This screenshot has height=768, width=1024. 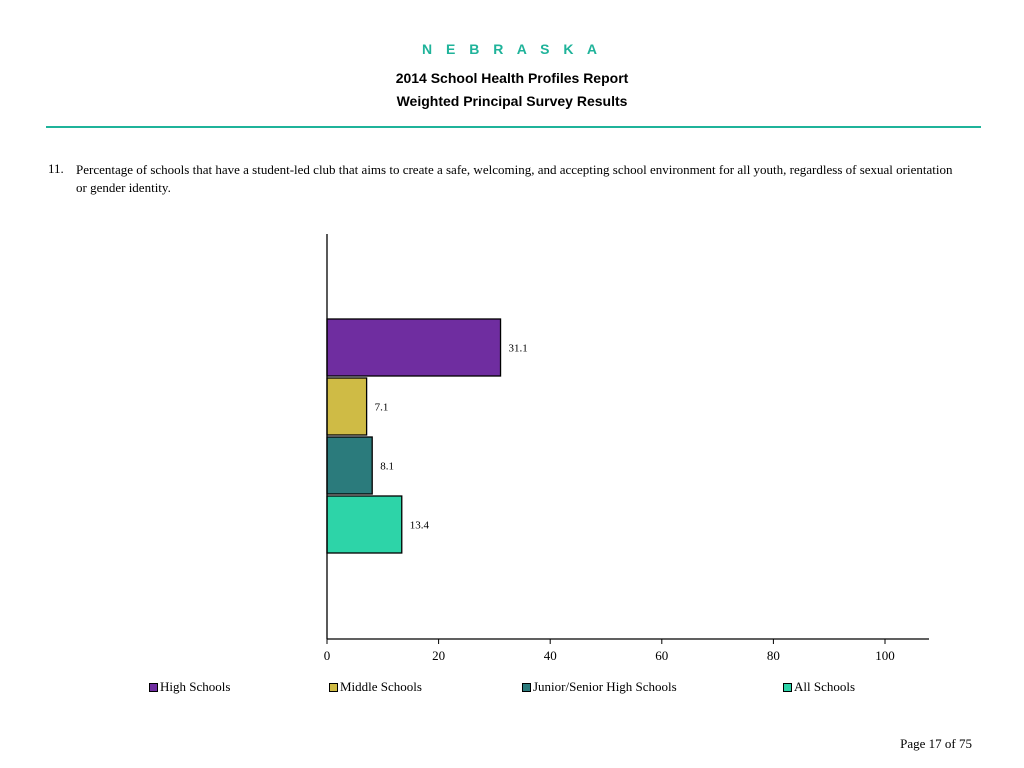 What do you see at coordinates (513, 127) in the screenshot?
I see `header-divider` at bounding box center [513, 127].